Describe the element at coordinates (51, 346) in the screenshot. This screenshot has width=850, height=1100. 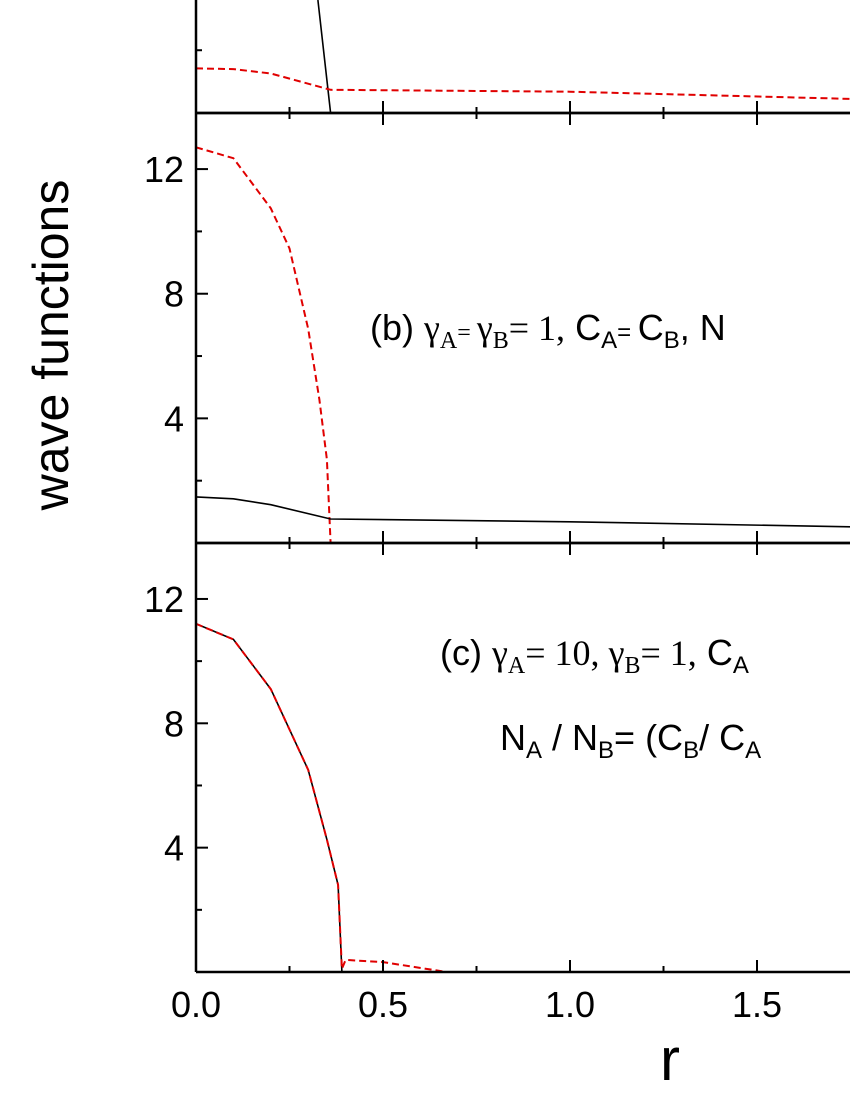
I see `y-axis-label: wave functions` at that location.